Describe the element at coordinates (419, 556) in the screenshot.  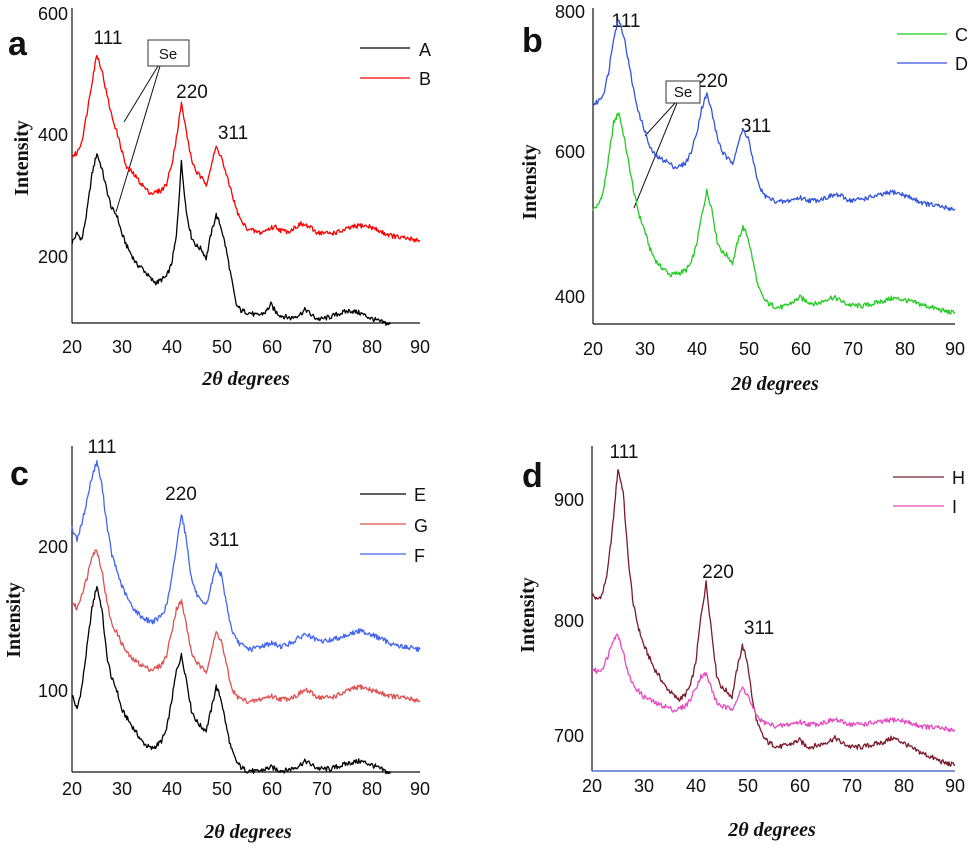
I see `legend-label-F: F` at that location.